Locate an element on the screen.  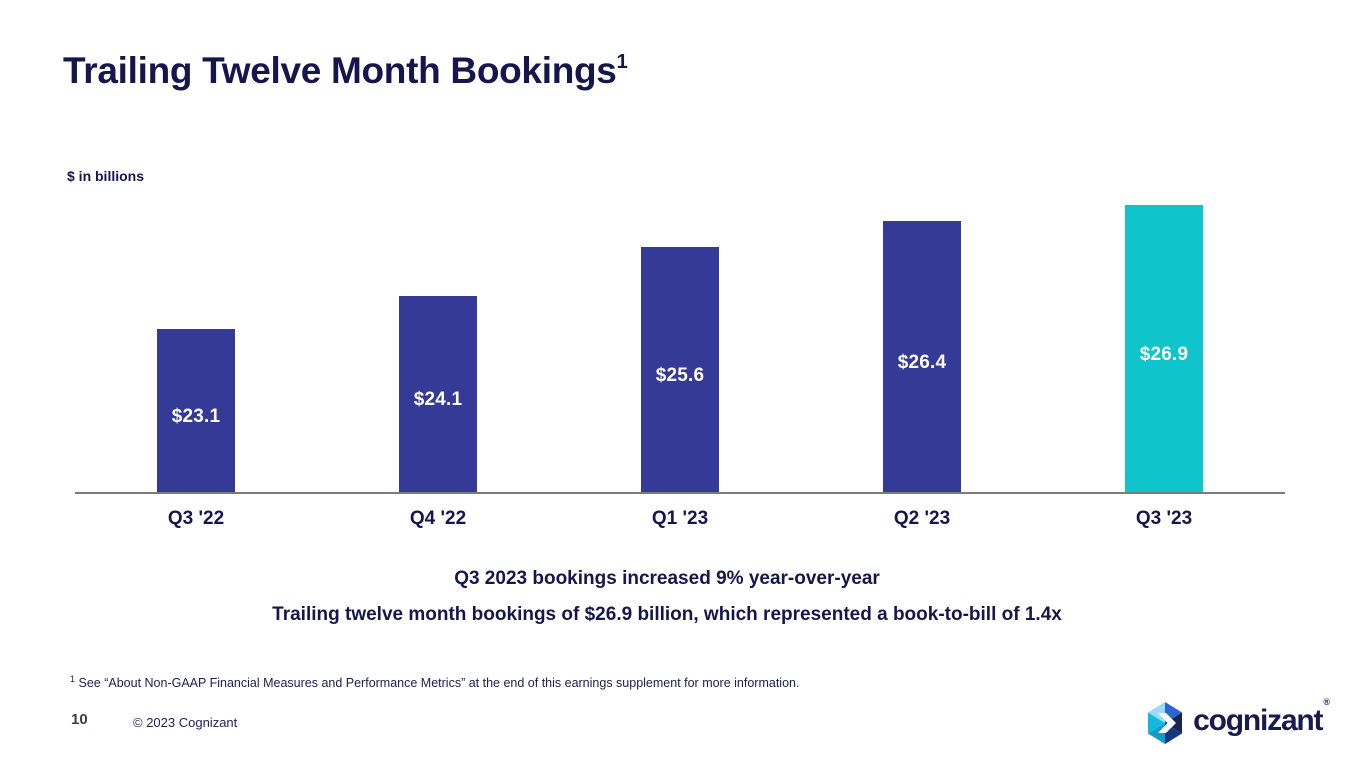
bar-2: $24.1 is located at coordinates (438, 394).